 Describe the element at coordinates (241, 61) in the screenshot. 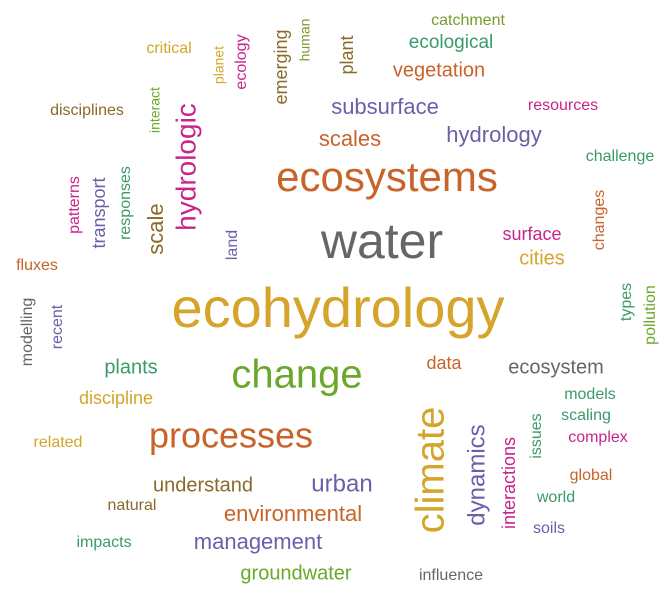

I see `word: ecology` at that location.